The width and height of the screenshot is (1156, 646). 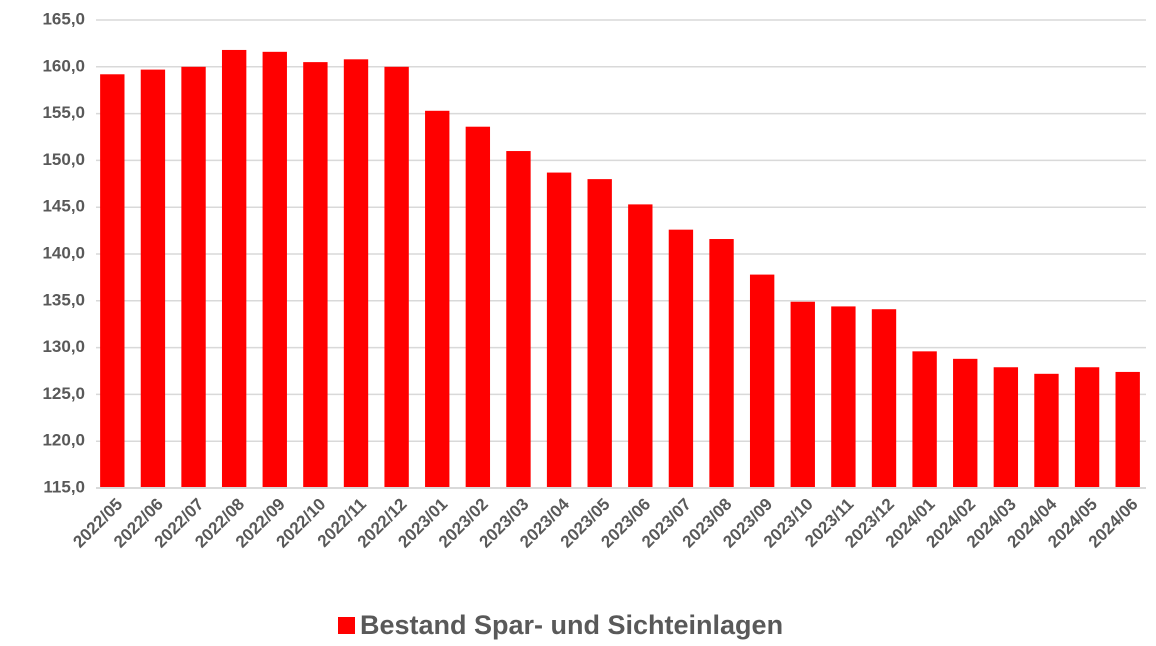 I want to click on y-tick-label: 150,0, so click(x=63, y=159).